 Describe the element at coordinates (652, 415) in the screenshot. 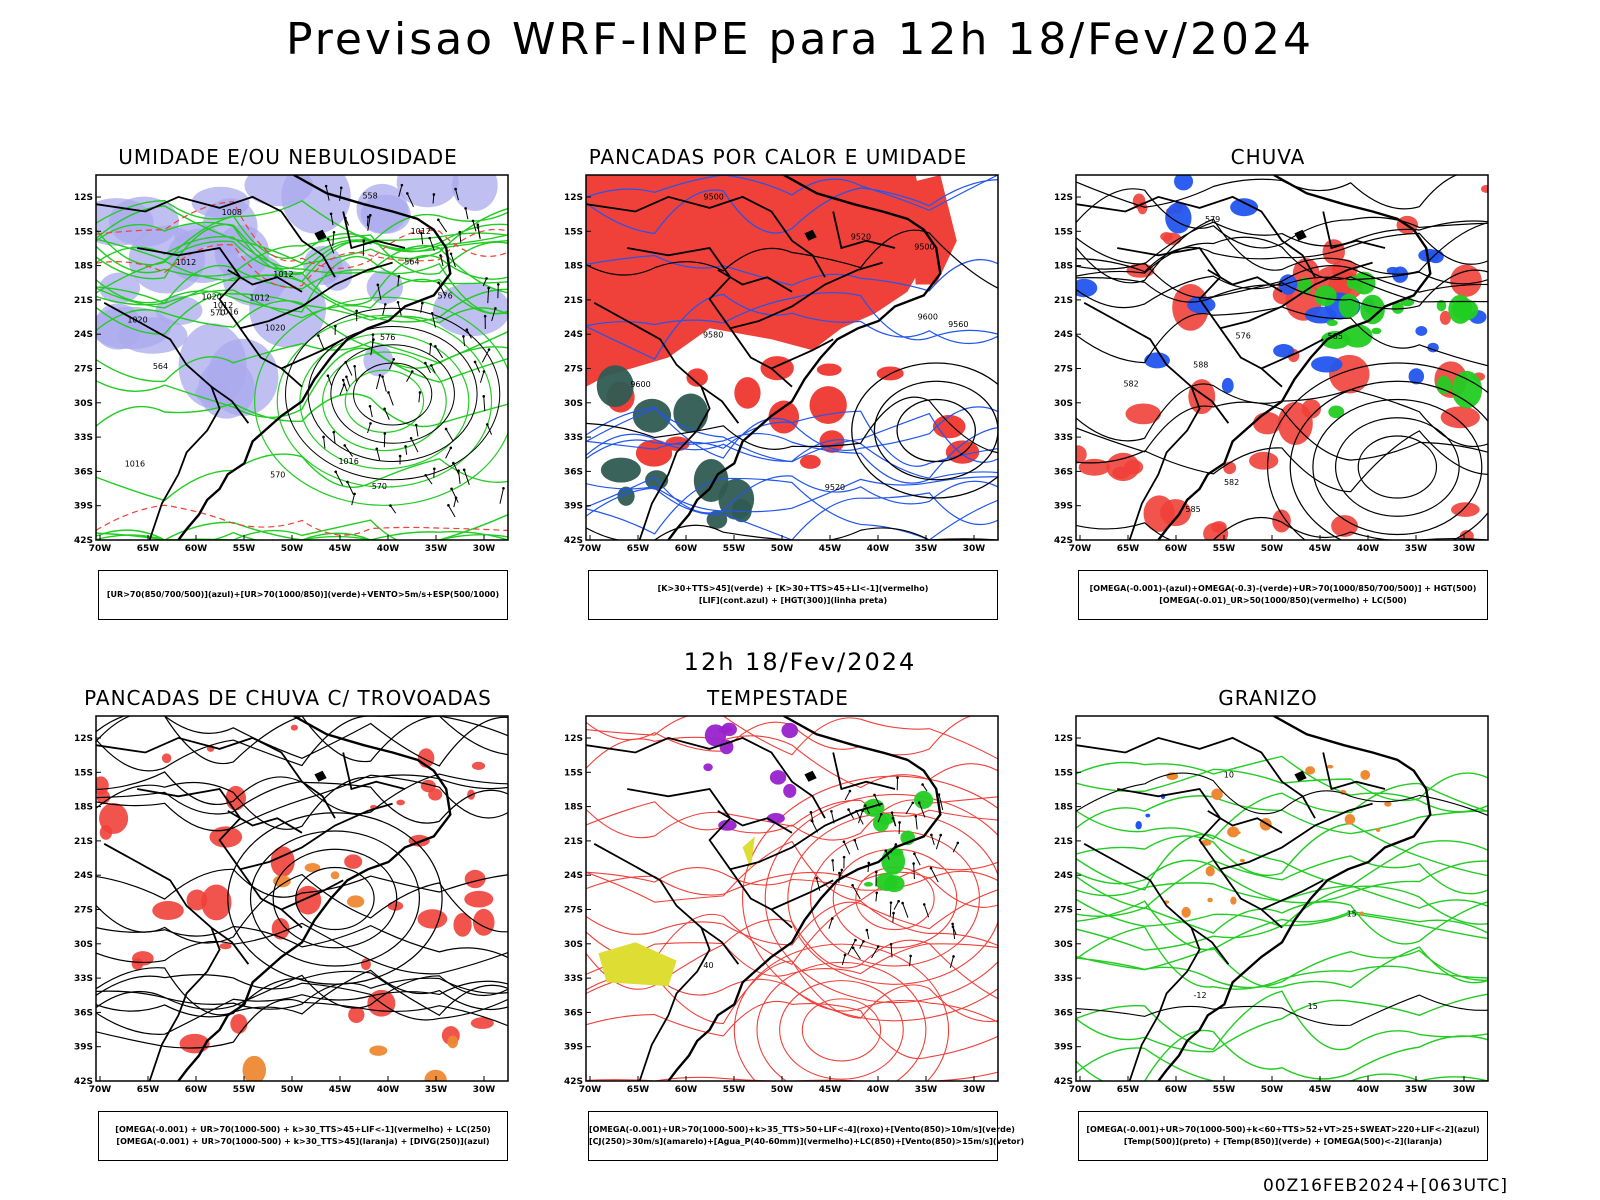

I see `convection-fill` at that location.